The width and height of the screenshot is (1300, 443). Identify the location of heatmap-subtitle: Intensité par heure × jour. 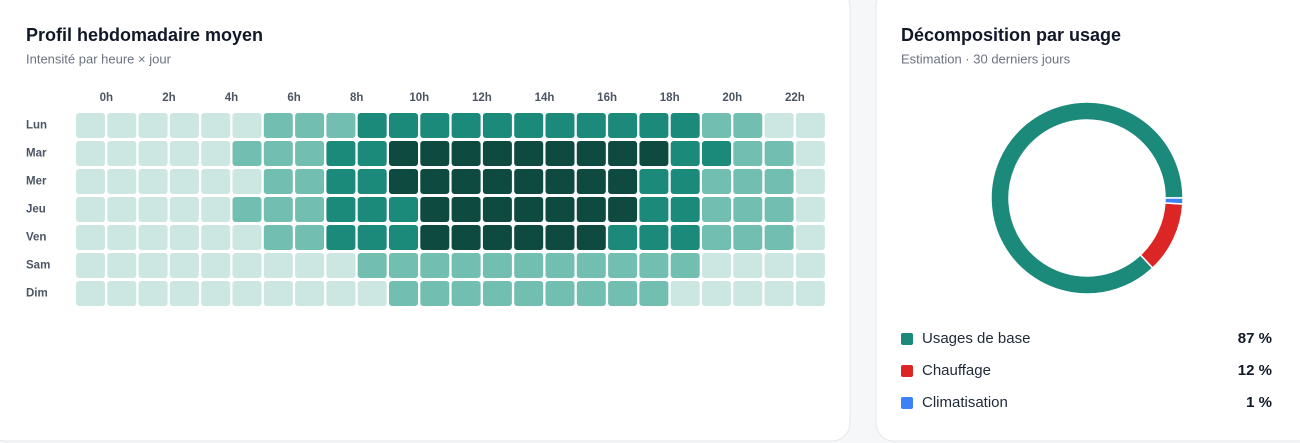
(99, 58).